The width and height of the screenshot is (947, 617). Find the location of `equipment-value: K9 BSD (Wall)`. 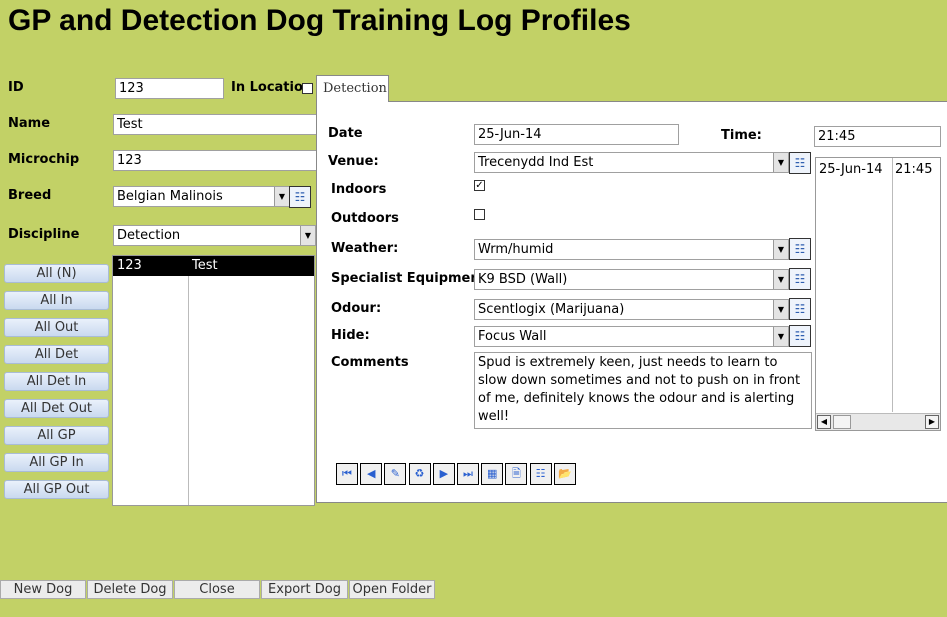

equipment-value: K9 BSD (Wall) is located at coordinates (523, 279).